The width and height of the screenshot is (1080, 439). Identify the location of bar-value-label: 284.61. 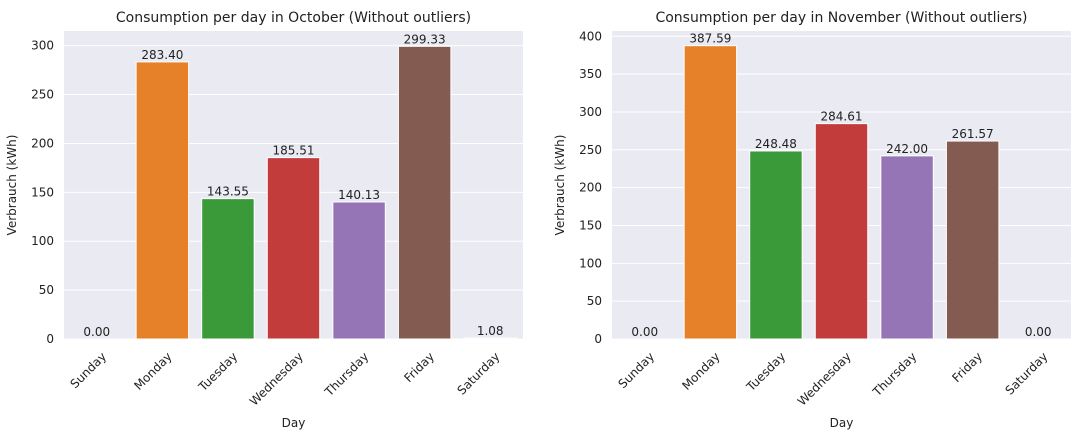
(842, 117).